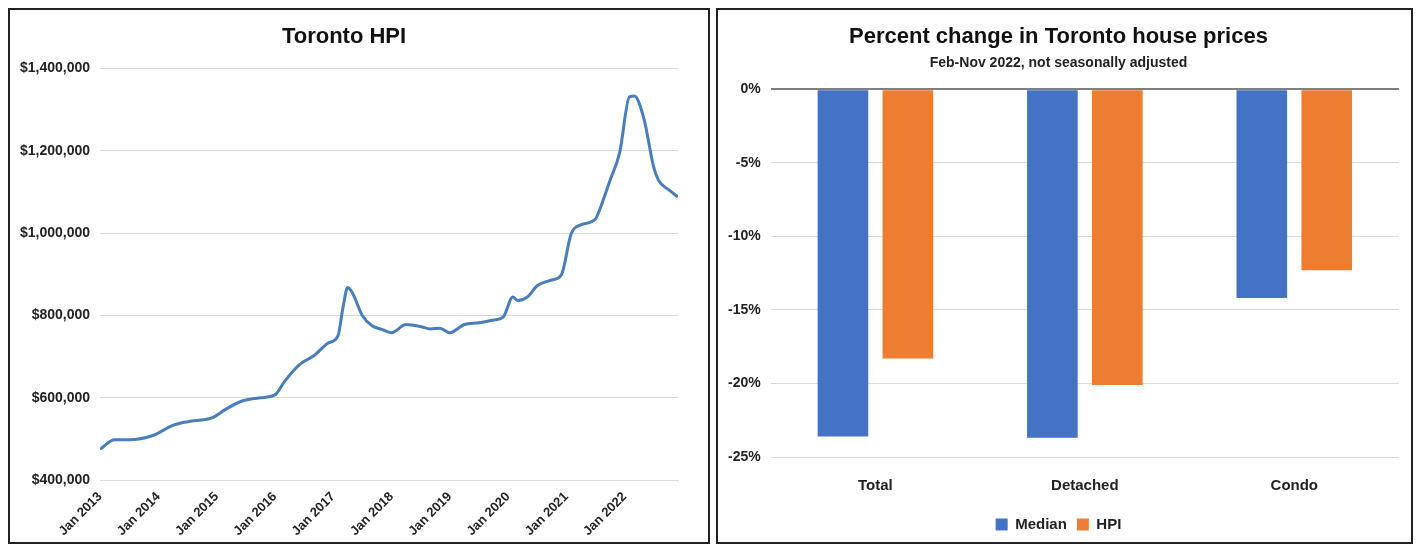 This screenshot has height=554, width=1421. Describe the element at coordinates (745, 308) in the screenshot. I see `y-tick-label: -15%` at that location.